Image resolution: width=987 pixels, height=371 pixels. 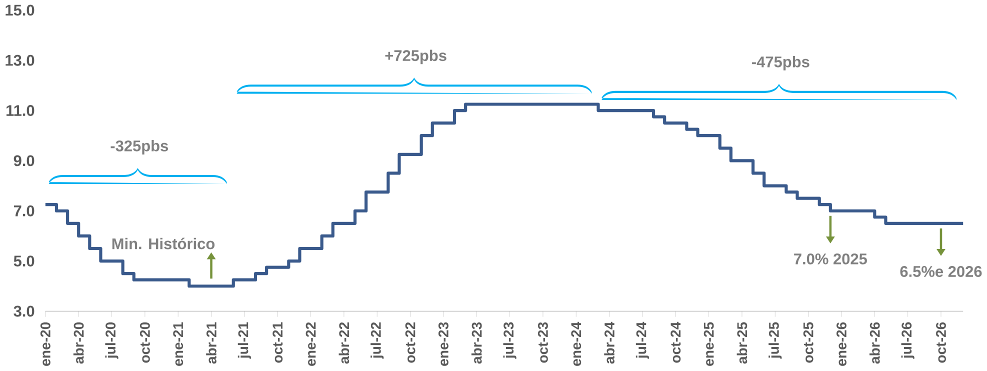 I want to click on x-tick-label: jul-20, so click(x=111, y=340).